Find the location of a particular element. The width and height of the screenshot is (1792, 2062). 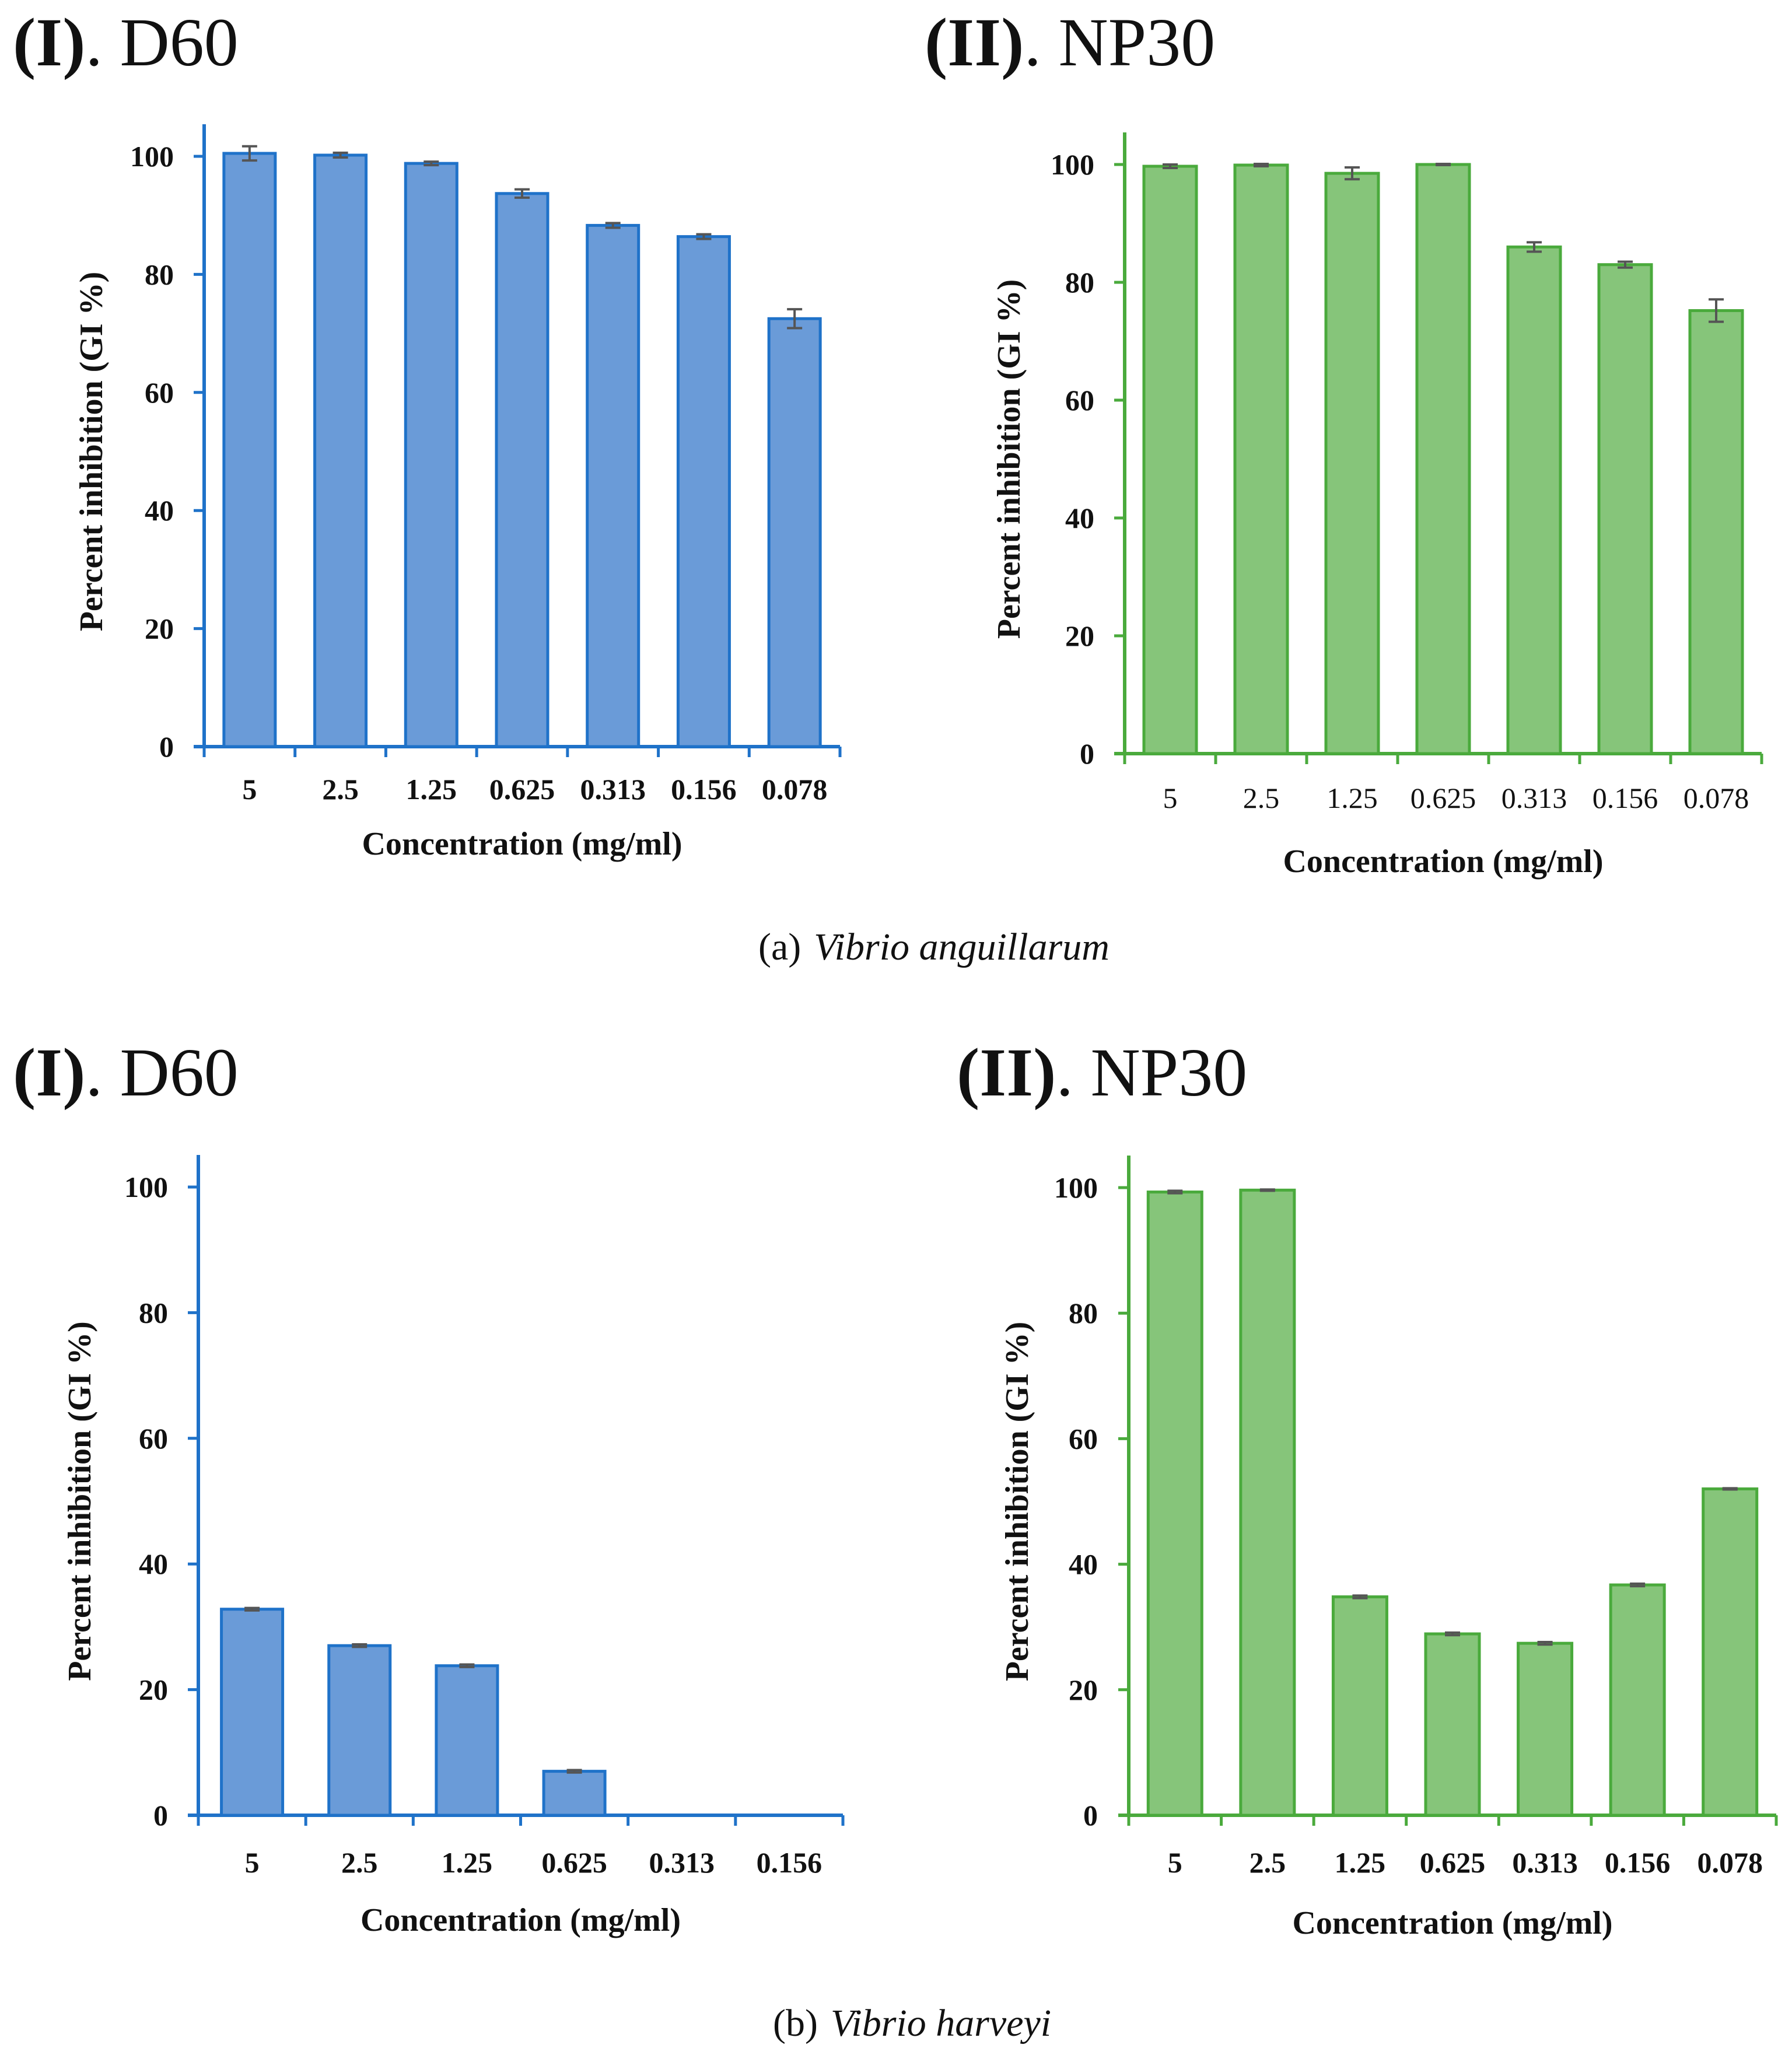

panel-title-a2: (II). NP30 is located at coordinates (1070, 42).